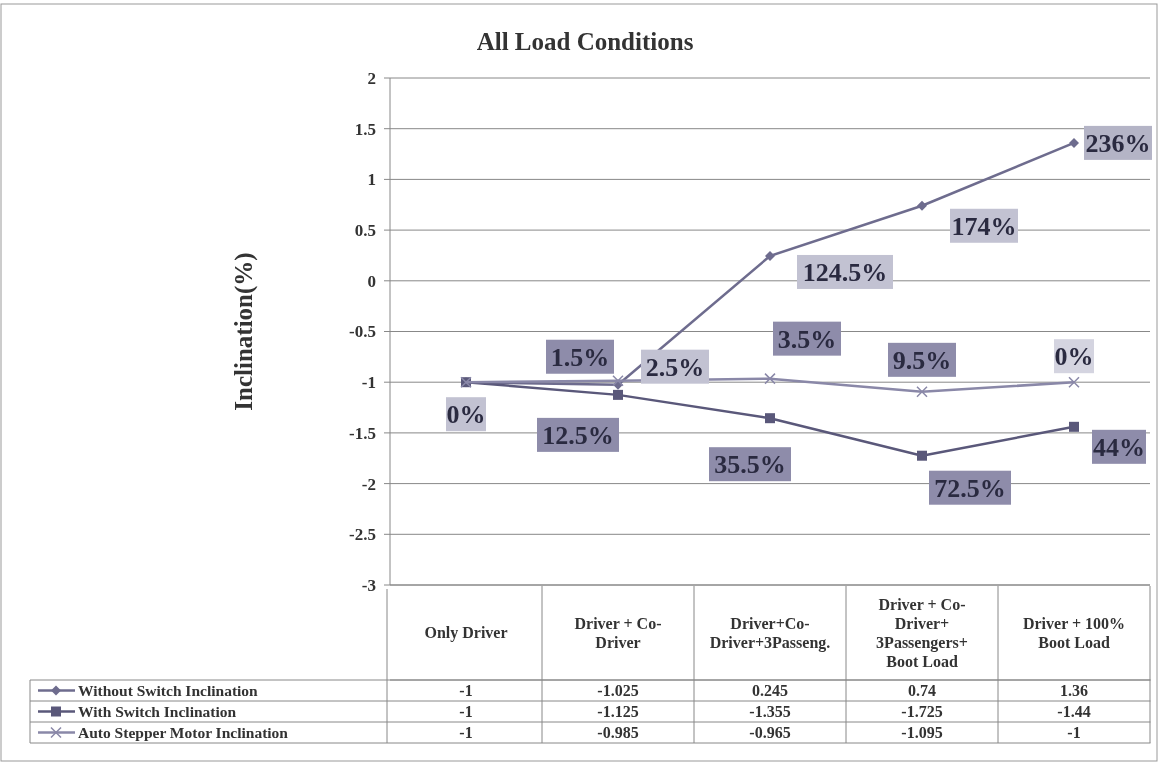 Image resolution: width=1159 pixels, height=765 pixels. I want to click on annotation: 236%, so click(1118, 143).